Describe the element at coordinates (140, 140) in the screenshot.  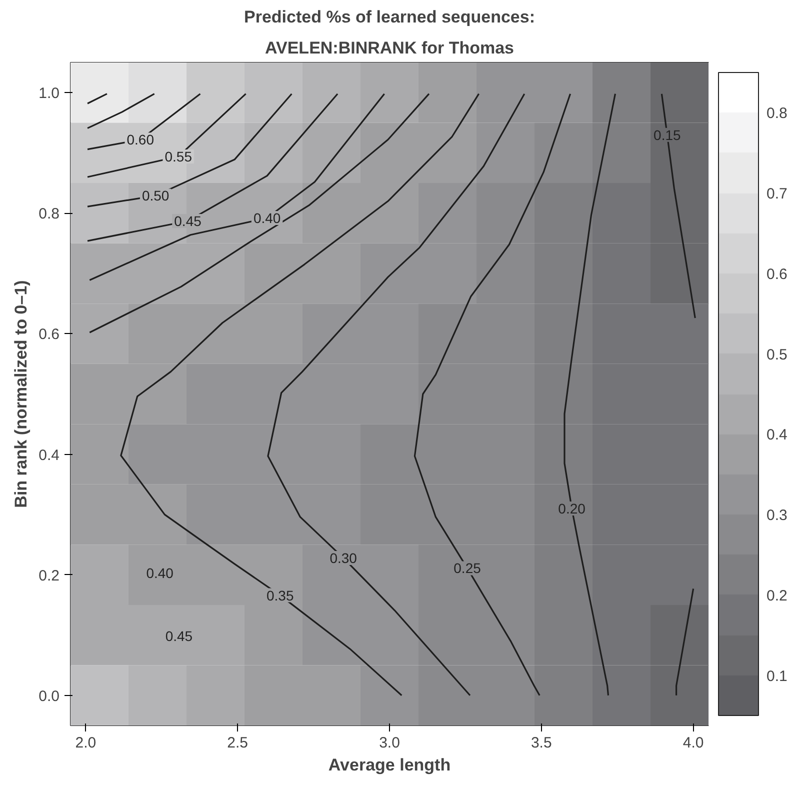
I see `annotation: 0.60` at that location.